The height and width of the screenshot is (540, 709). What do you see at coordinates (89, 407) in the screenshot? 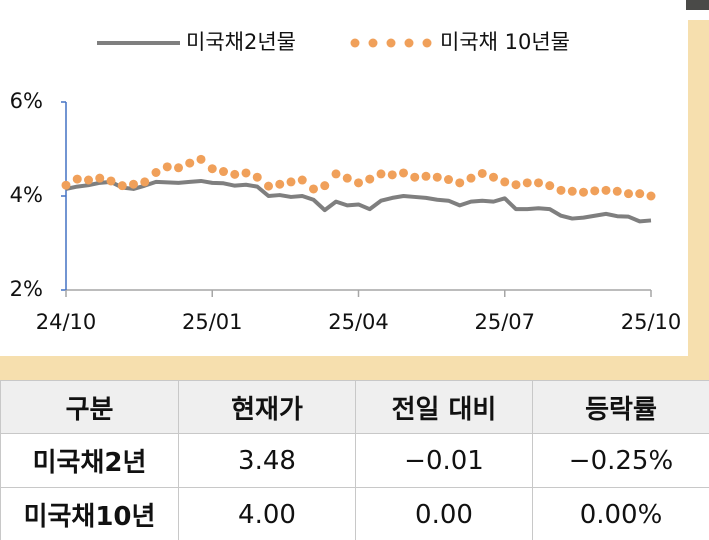
I see `header-cell: 구분` at bounding box center [89, 407].